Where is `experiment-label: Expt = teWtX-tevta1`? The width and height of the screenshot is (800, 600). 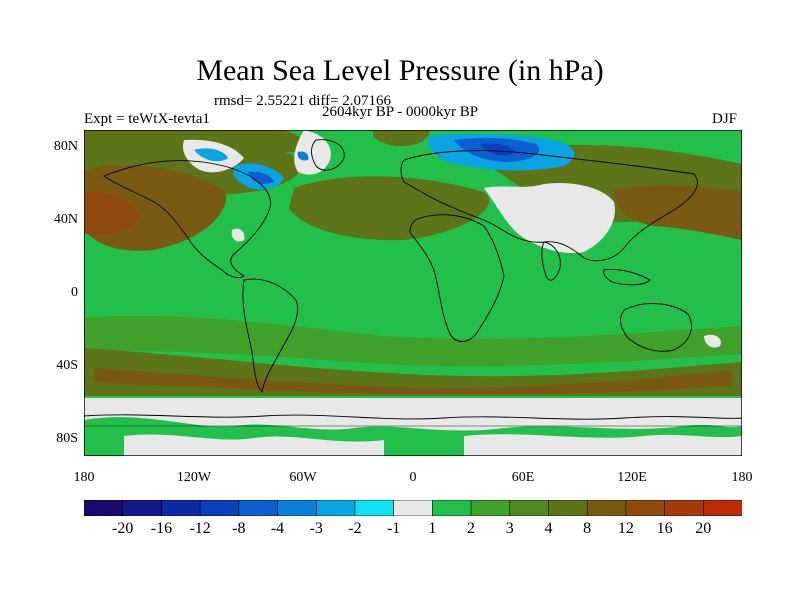 experiment-label: Expt = teWtX-tevta1 is located at coordinates (147, 119).